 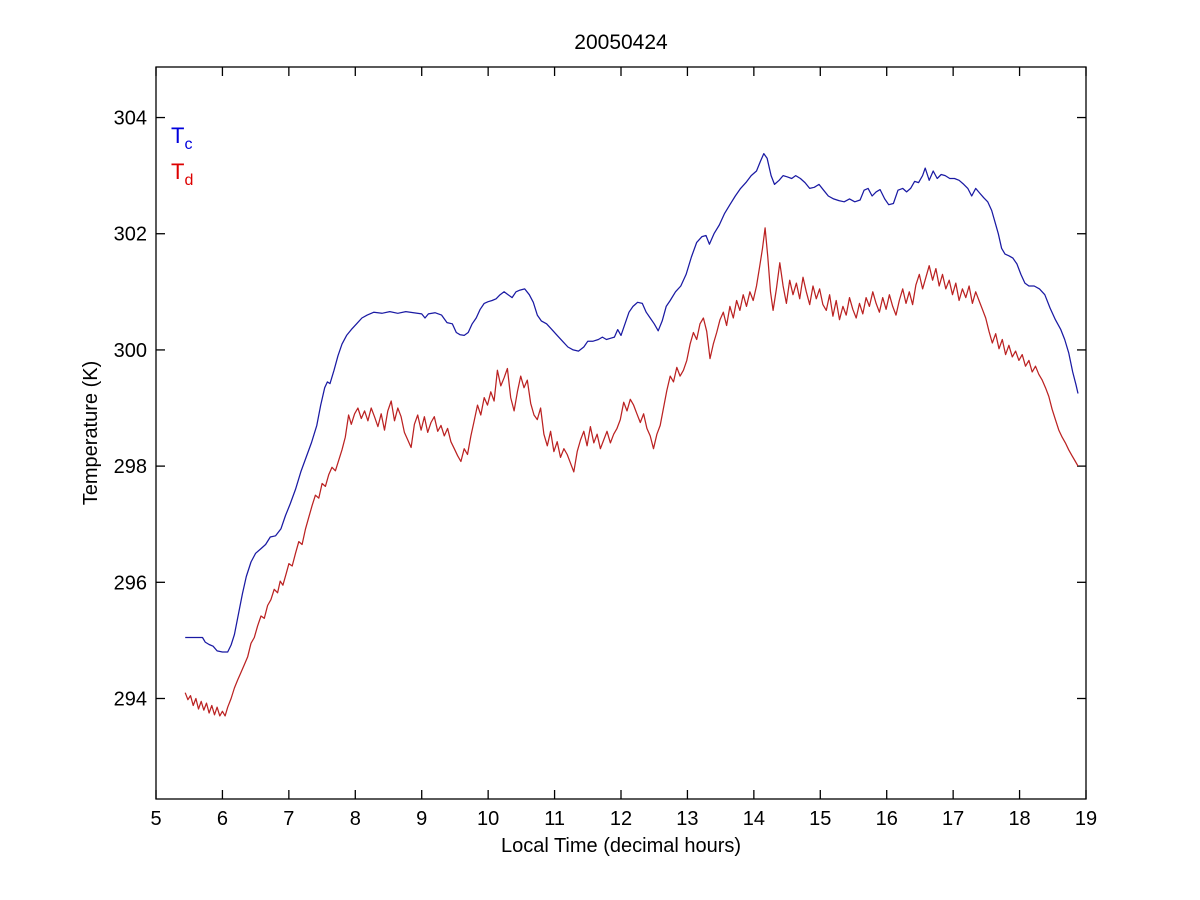 I want to click on x-tick-label: 7, so click(x=288, y=819).